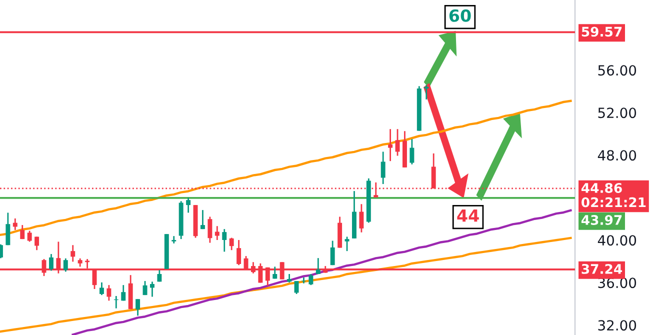  What do you see at coordinates (601, 219) in the screenshot?
I see `ref-line-label: 43.97` at bounding box center [601, 219].